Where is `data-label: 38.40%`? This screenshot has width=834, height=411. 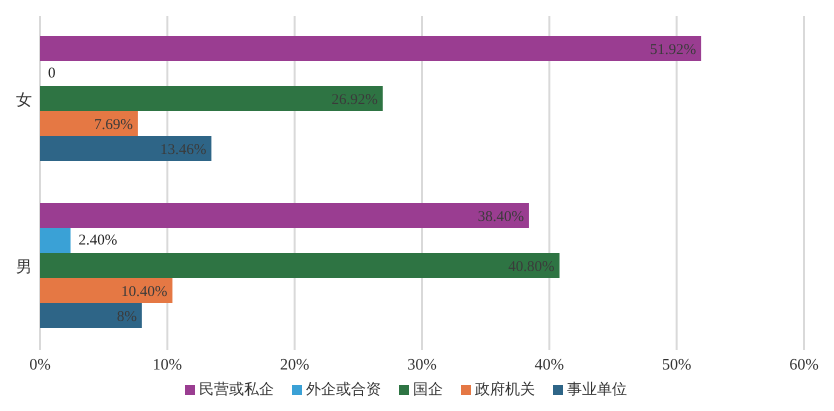
data-label: 38.40% is located at coordinates (501, 216).